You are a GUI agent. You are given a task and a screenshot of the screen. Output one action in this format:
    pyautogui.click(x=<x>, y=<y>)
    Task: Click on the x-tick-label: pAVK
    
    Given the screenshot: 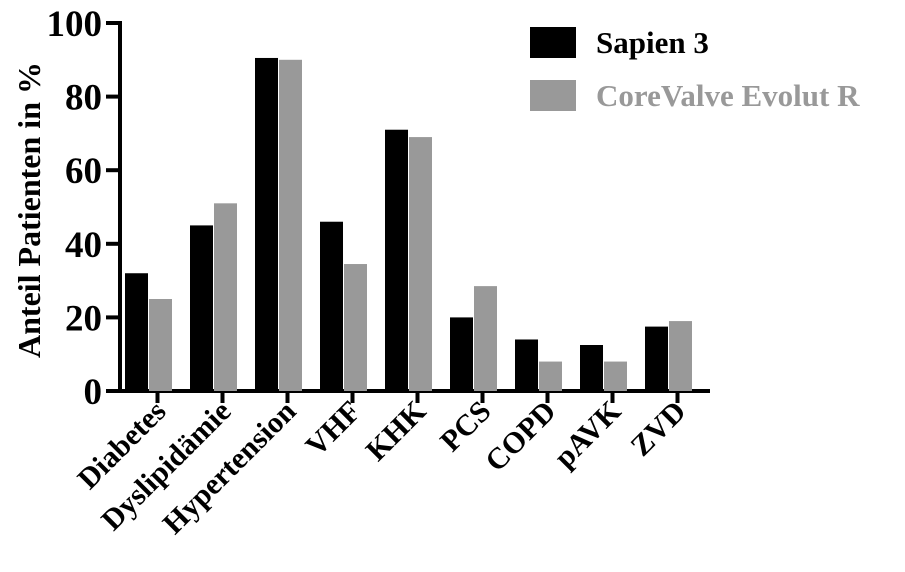 What is the action you would take?
    pyautogui.click(x=588, y=434)
    